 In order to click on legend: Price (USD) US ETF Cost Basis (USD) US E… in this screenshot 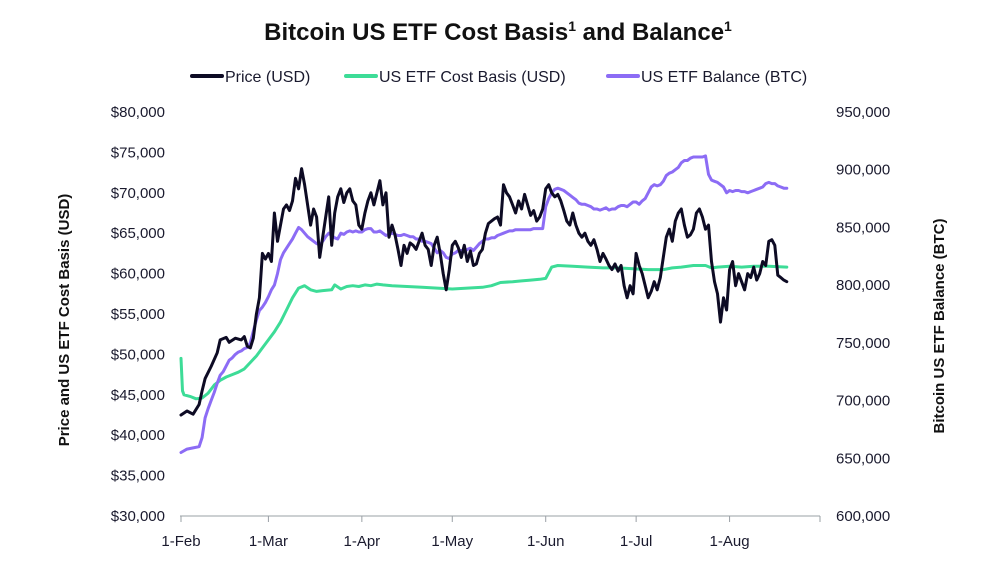, I will do `click(498, 77)`.